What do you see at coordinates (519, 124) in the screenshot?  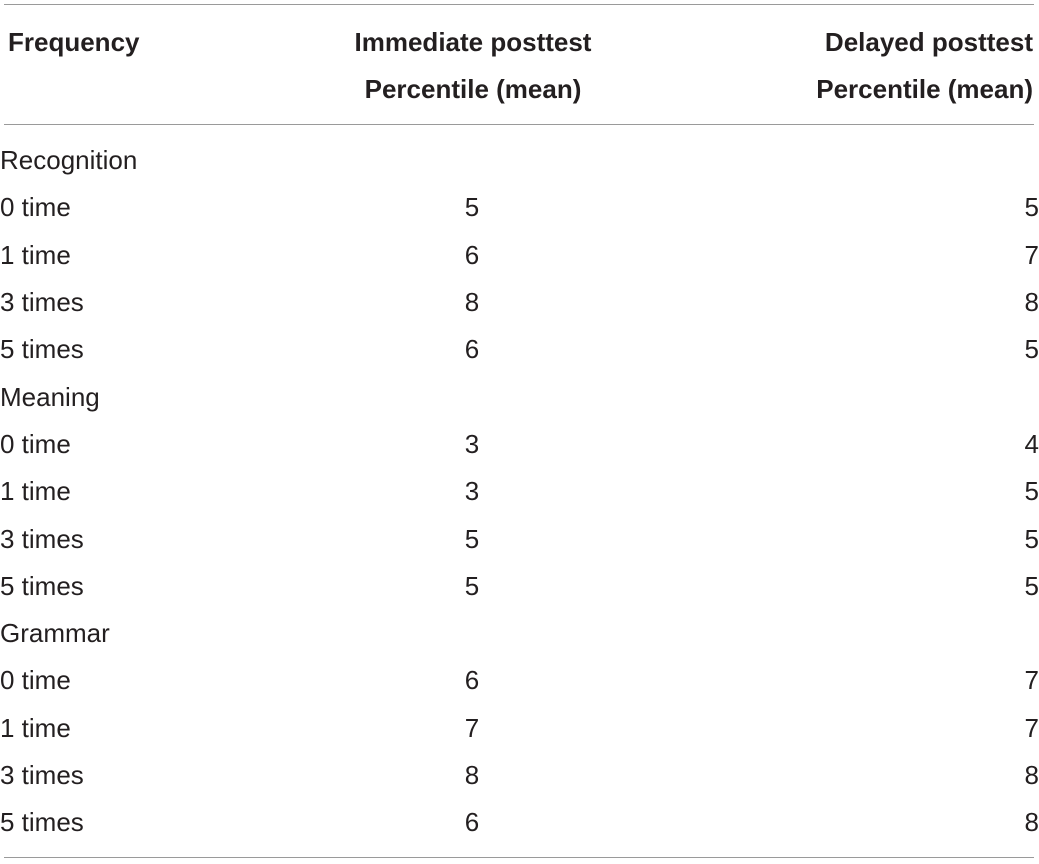 I see `header-bottom-rule` at bounding box center [519, 124].